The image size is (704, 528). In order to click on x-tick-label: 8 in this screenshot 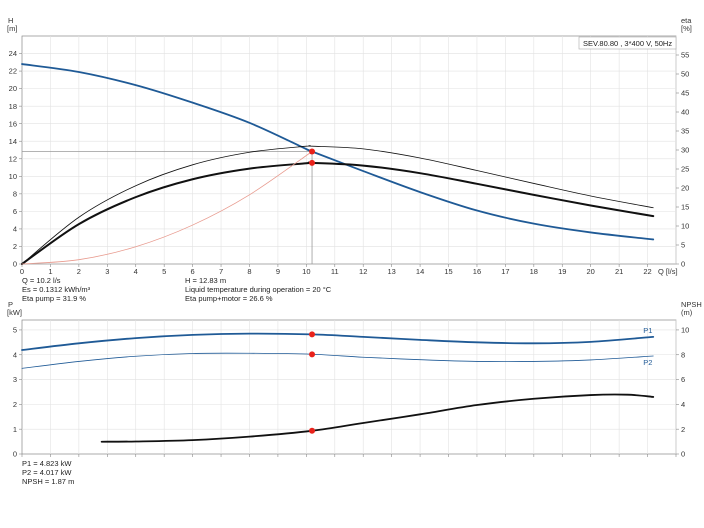, I will do `click(249, 271)`.